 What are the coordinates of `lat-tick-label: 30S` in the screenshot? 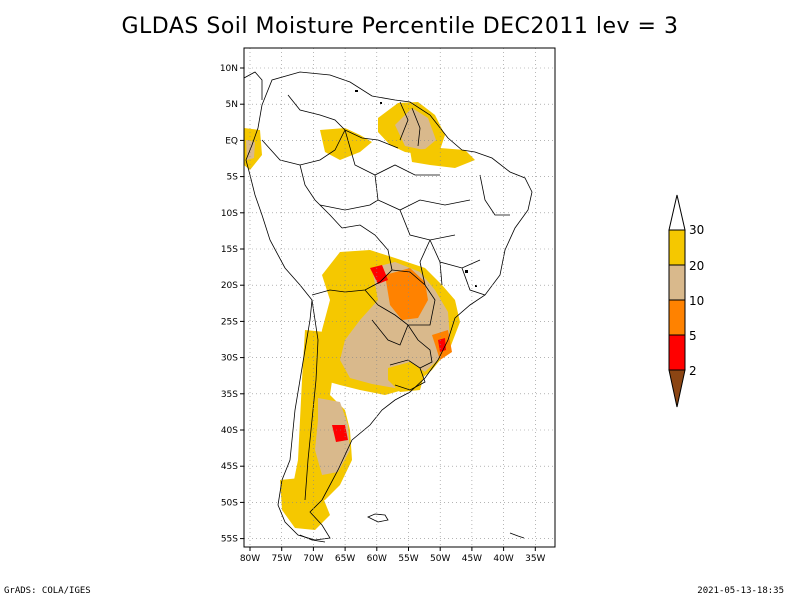 It's located at (229, 359).